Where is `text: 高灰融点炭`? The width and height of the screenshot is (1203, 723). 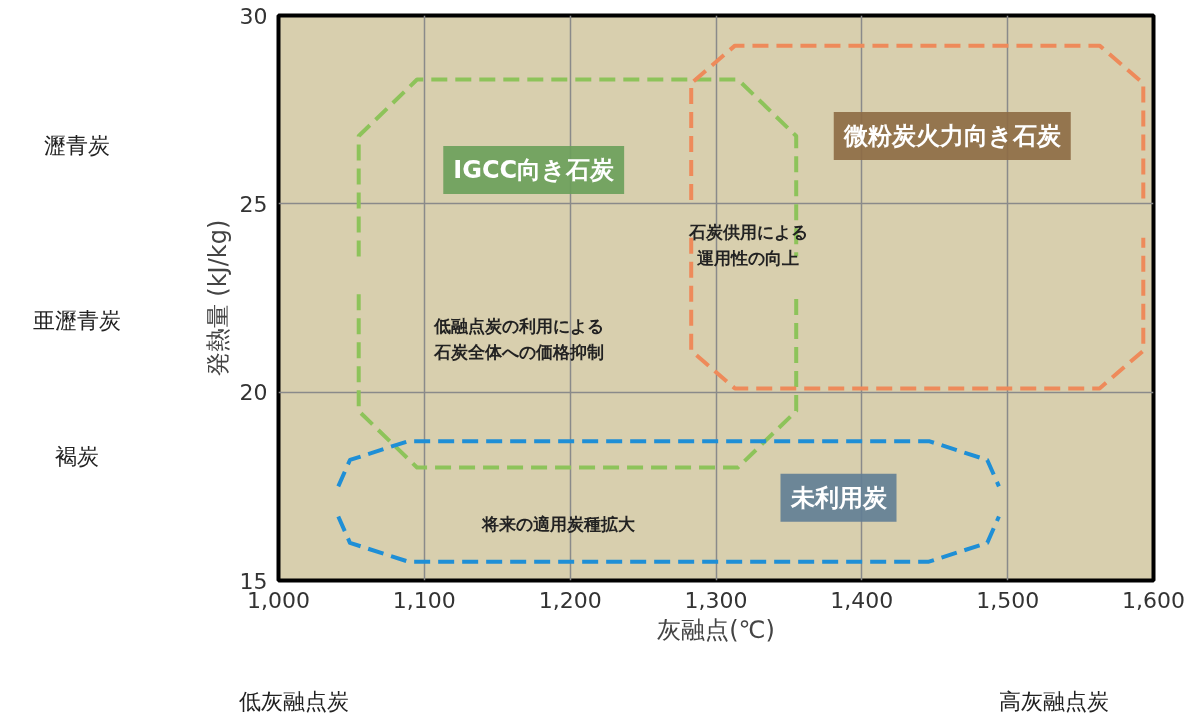 text: 高灰融点炭 is located at coordinates (1053, 701).